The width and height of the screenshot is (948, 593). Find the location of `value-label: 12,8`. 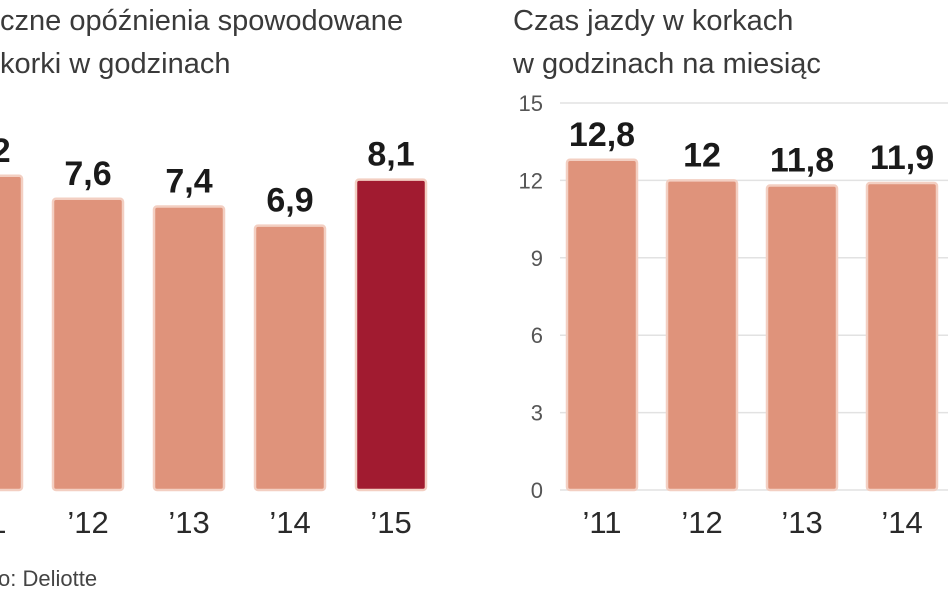

value-label: 12,8 is located at coordinates (602, 135).